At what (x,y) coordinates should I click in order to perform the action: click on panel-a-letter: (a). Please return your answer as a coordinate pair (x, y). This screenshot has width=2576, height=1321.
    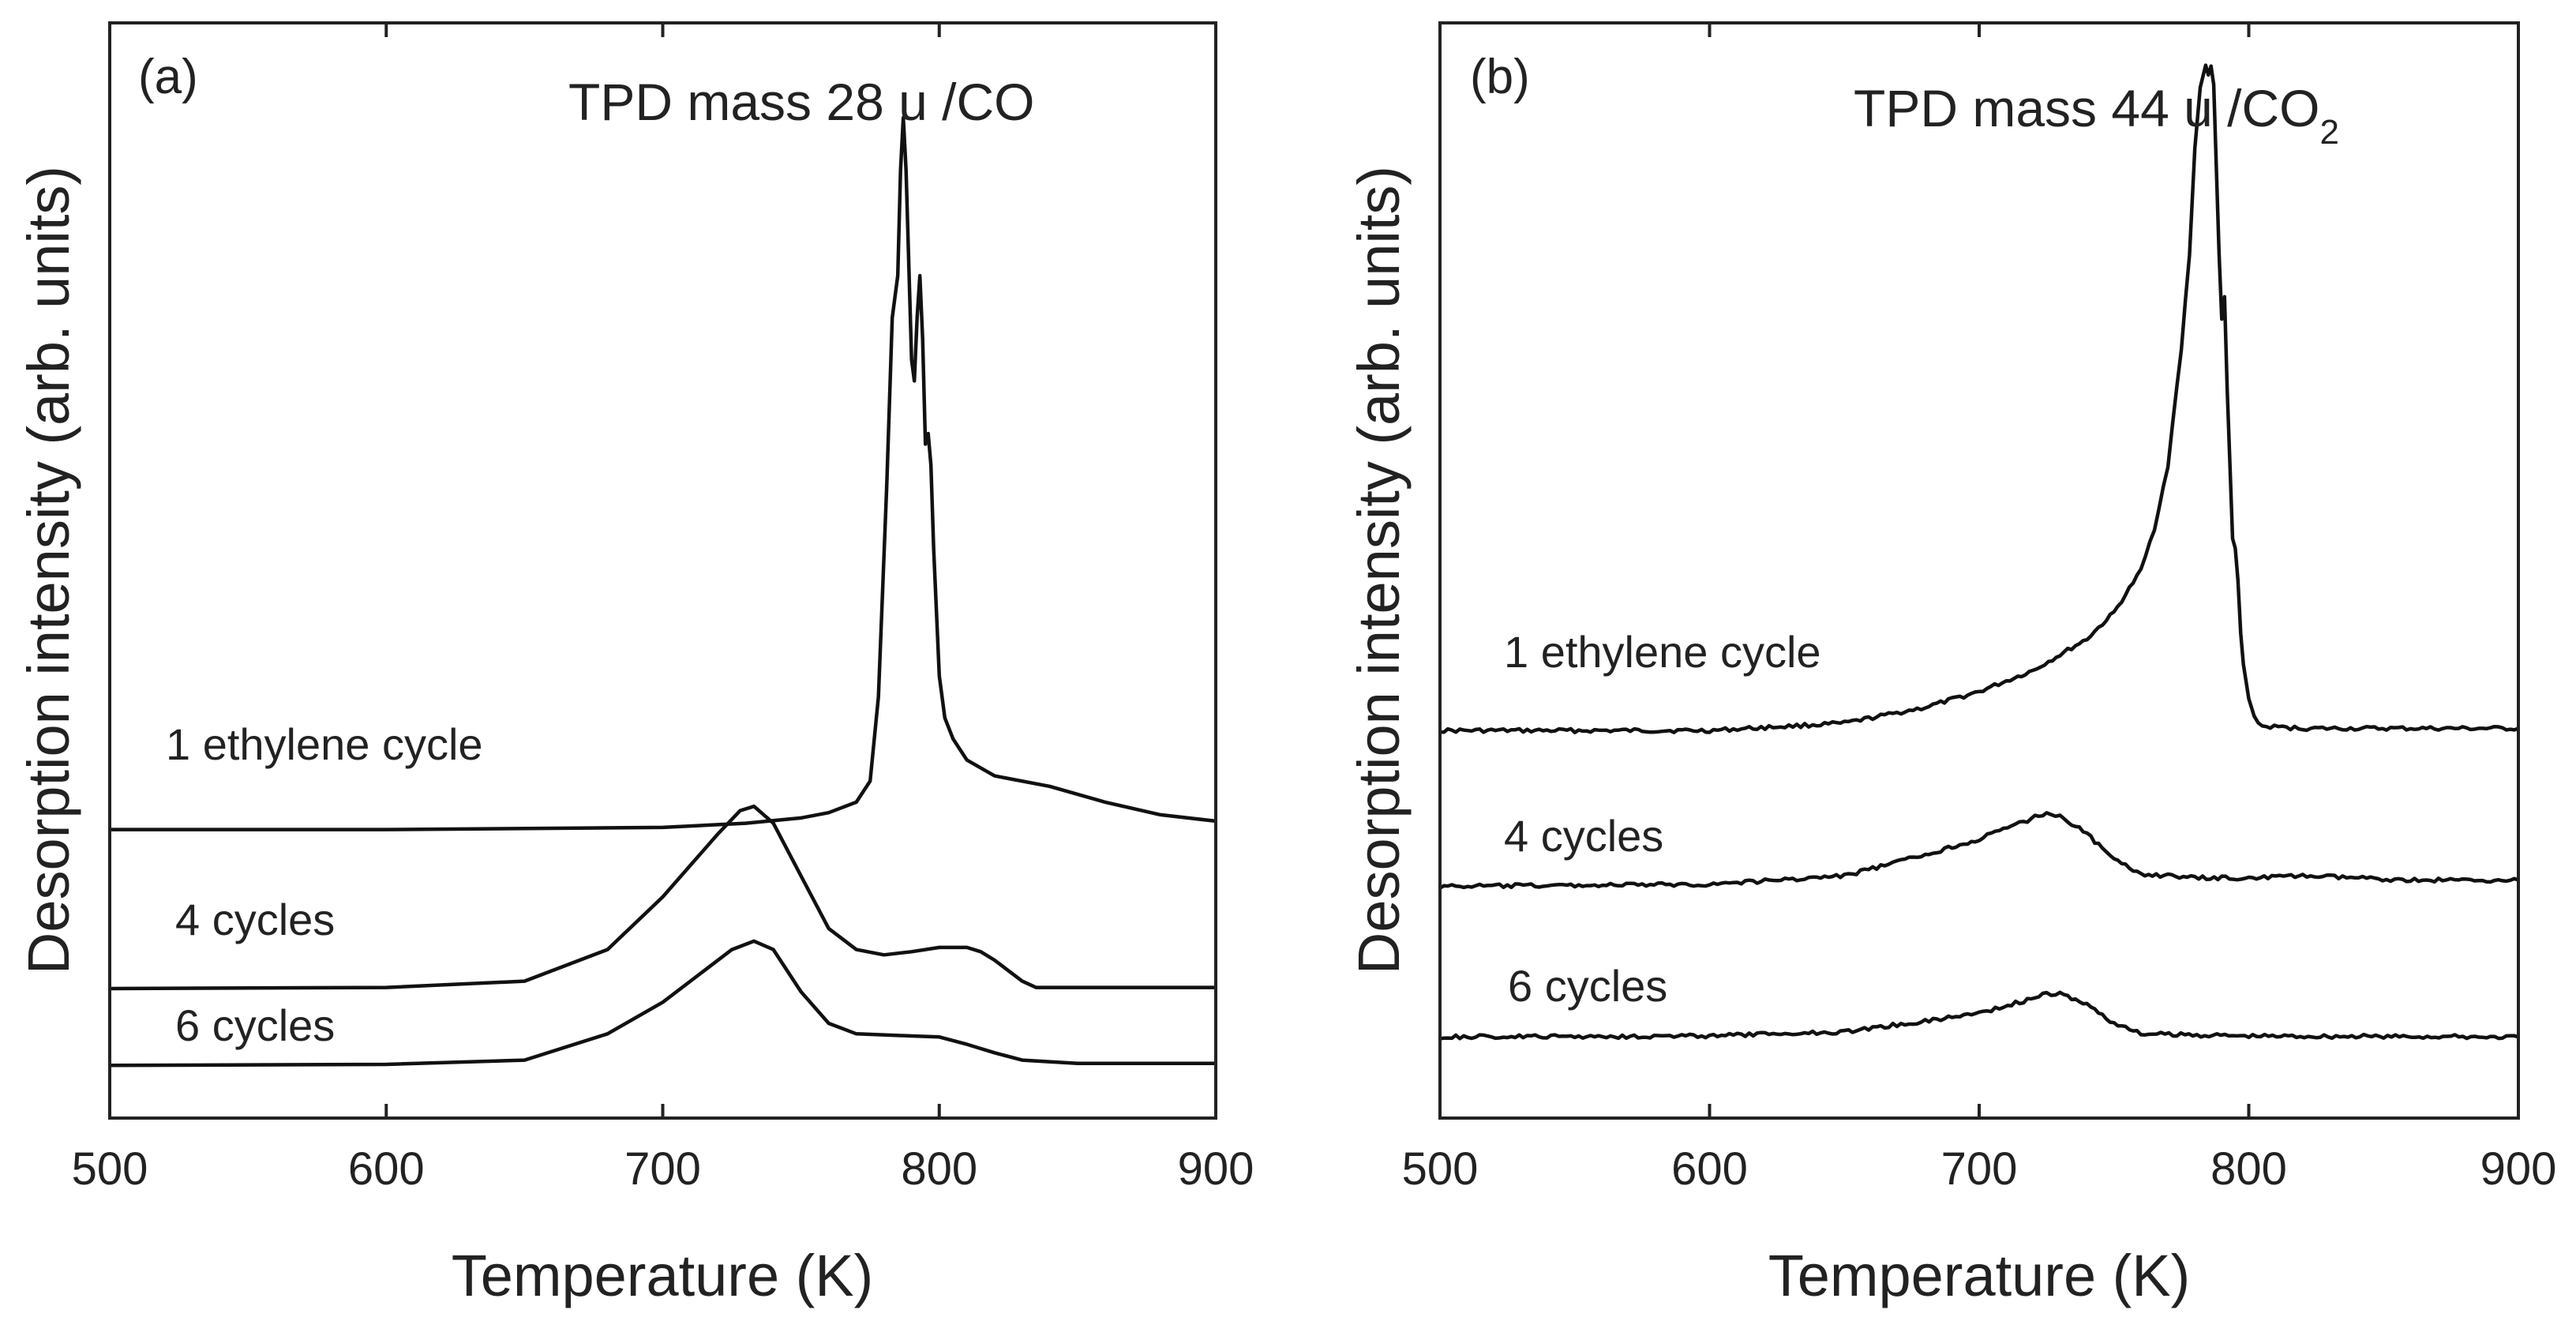
    Looking at the image, I should click on (168, 77).